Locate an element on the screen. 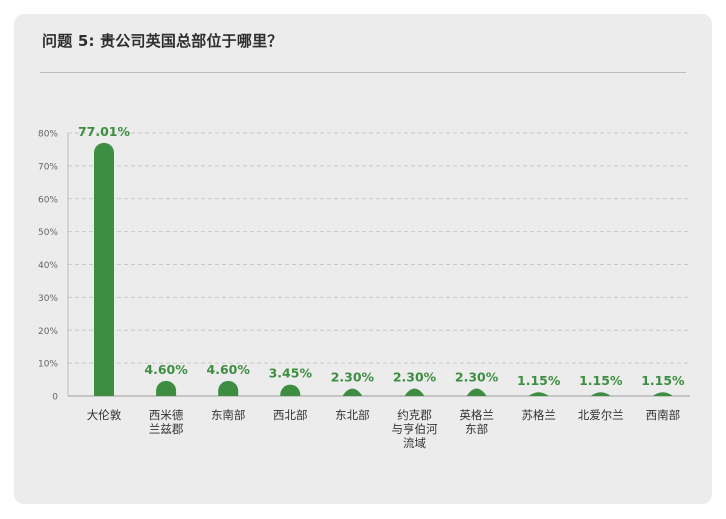 The height and width of the screenshot is (519, 726). y-axis-ticks: 0 10% 20% 30% 40% 50% 60% 70% 80% is located at coordinates (48, 266).